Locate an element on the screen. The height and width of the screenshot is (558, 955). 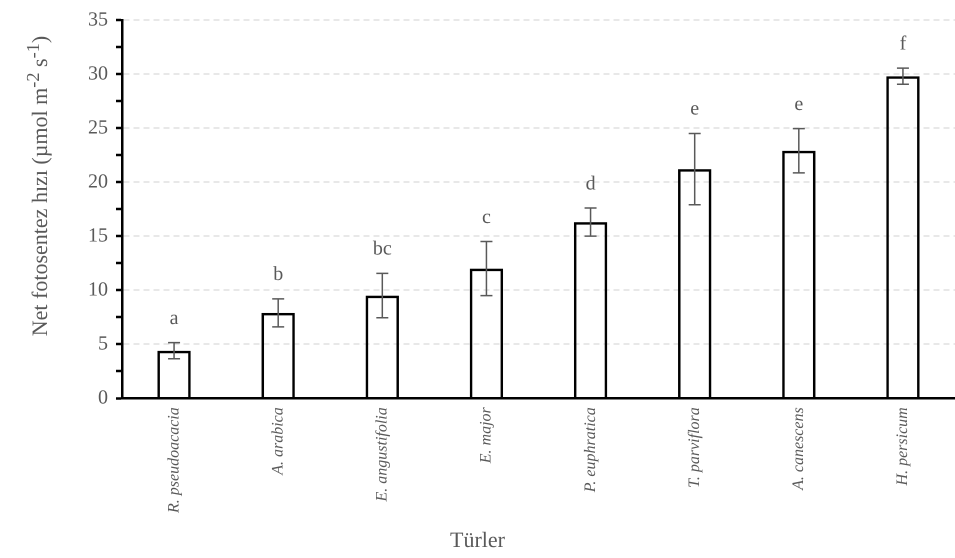
y-tick-label: 0 is located at coordinates (103, 397).